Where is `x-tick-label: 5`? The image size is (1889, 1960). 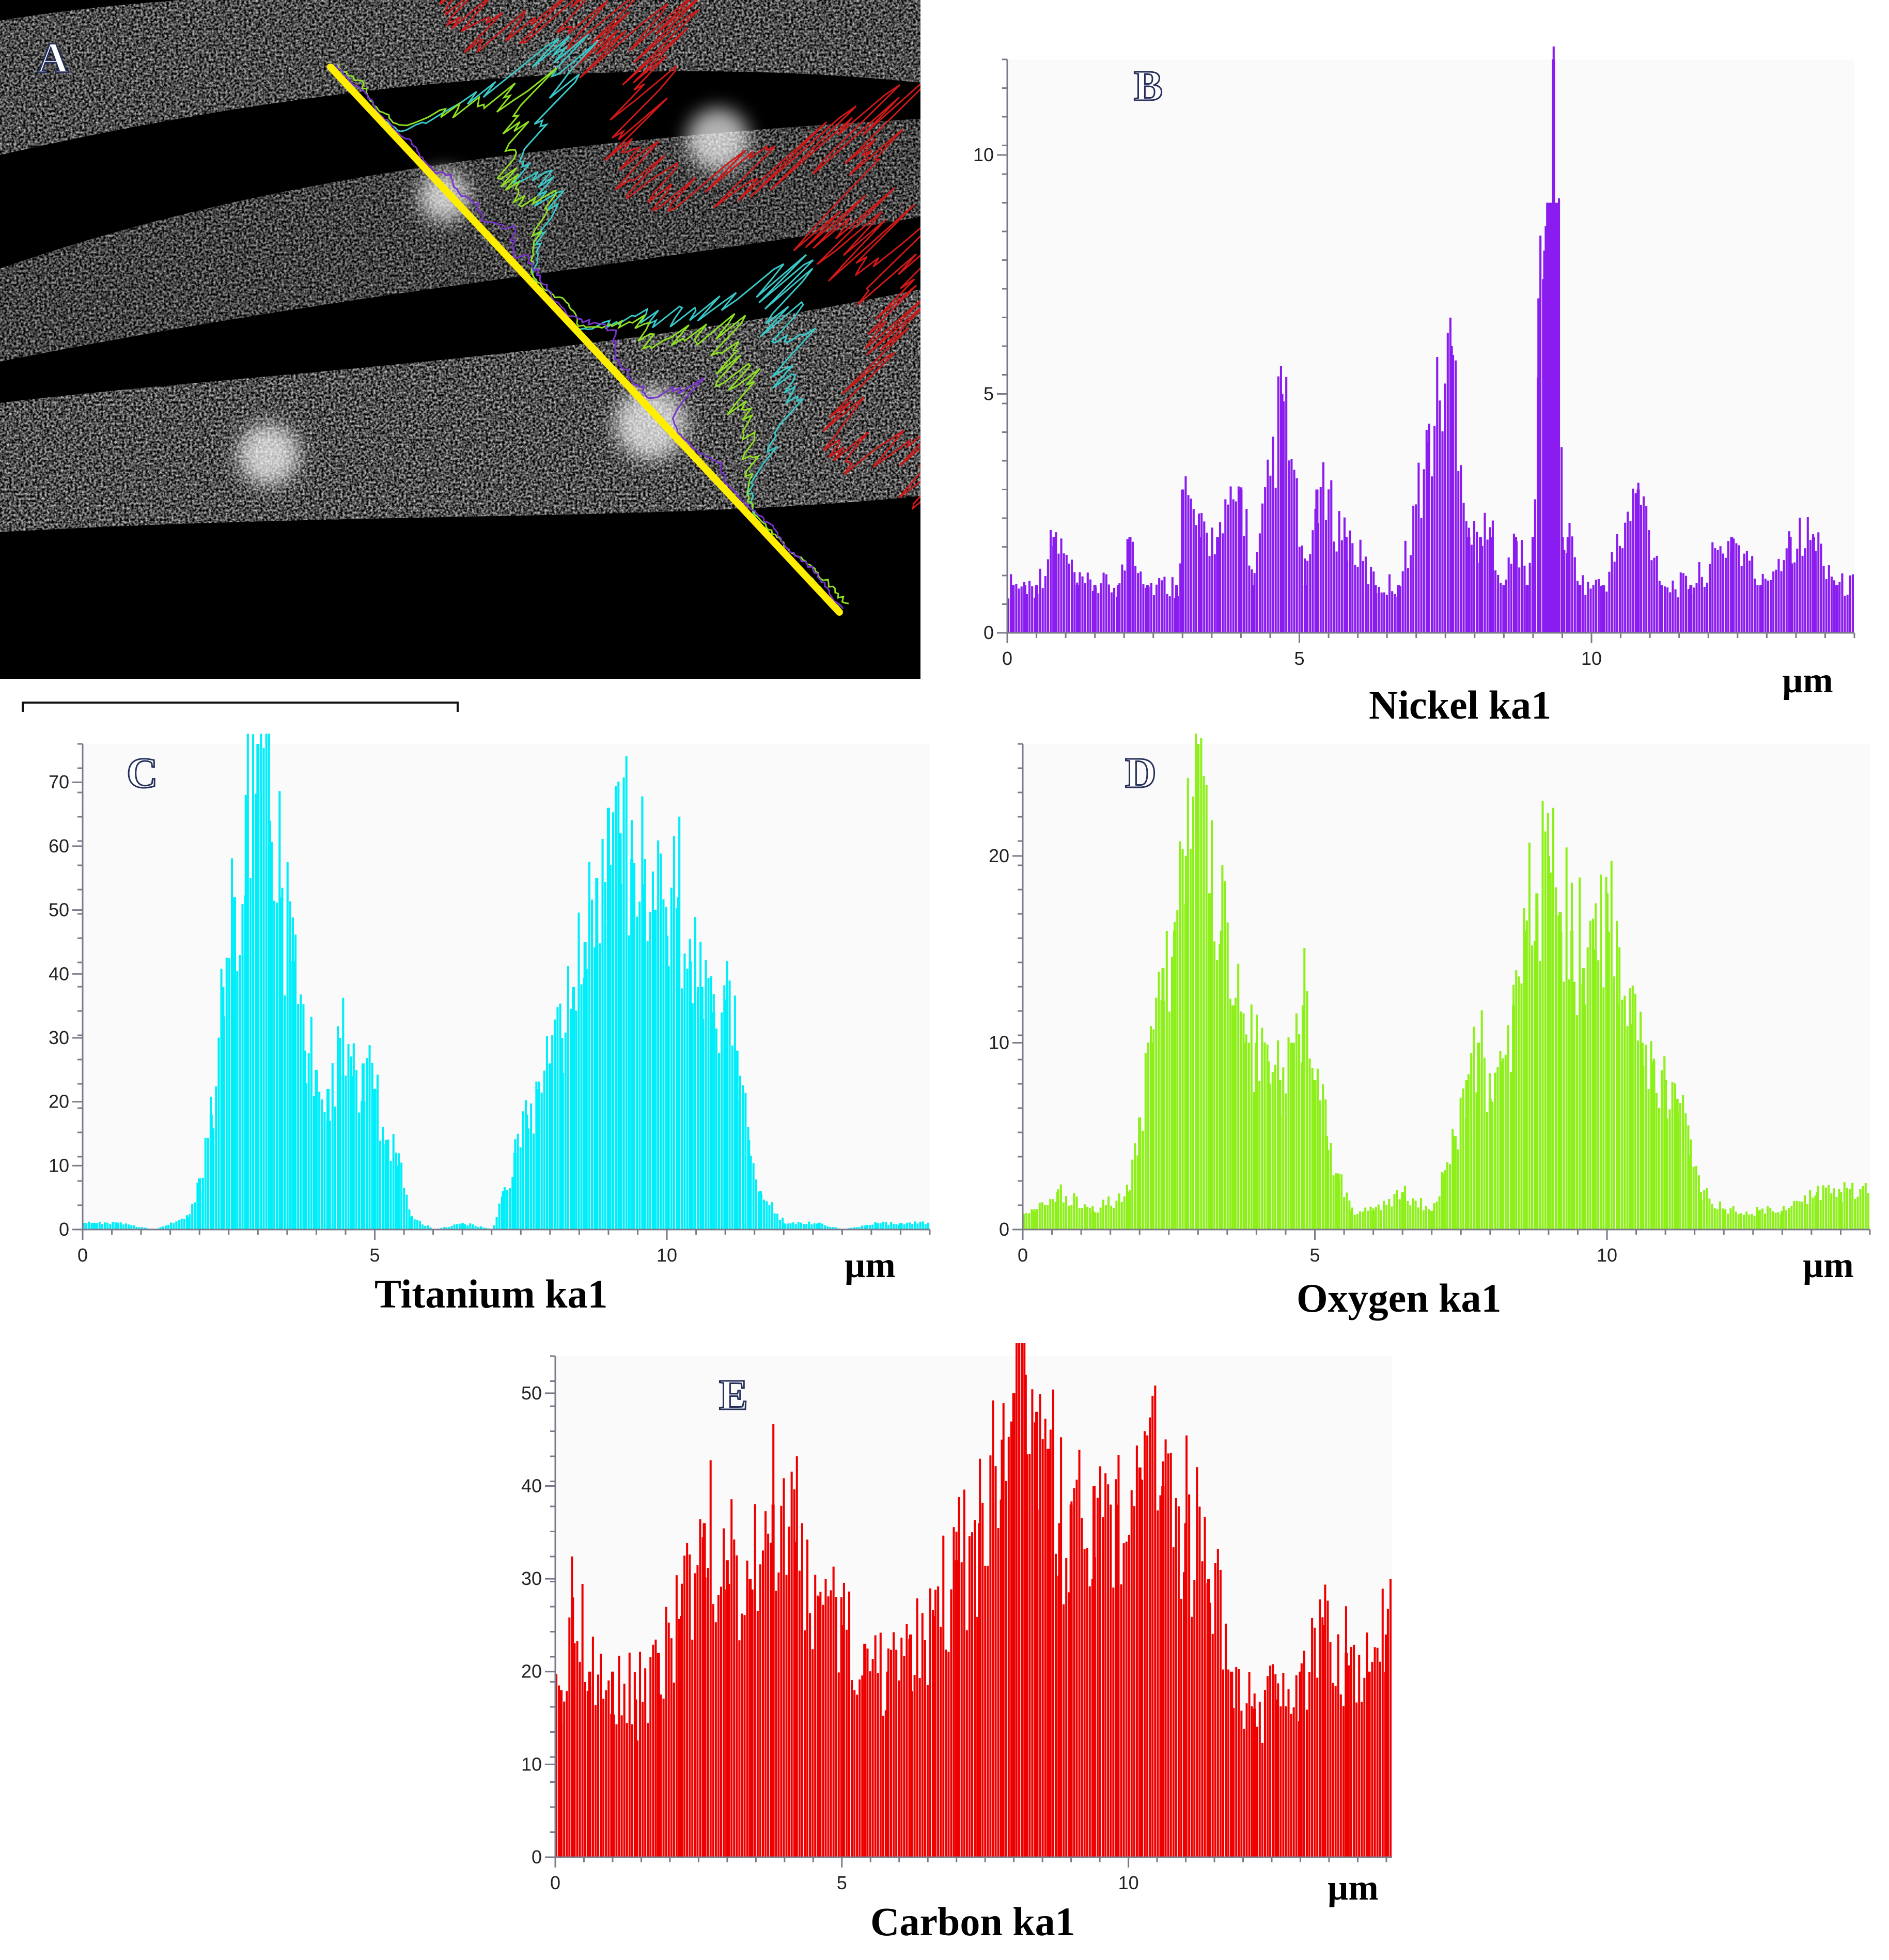 x-tick-label: 5 is located at coordinates (375, 1255).